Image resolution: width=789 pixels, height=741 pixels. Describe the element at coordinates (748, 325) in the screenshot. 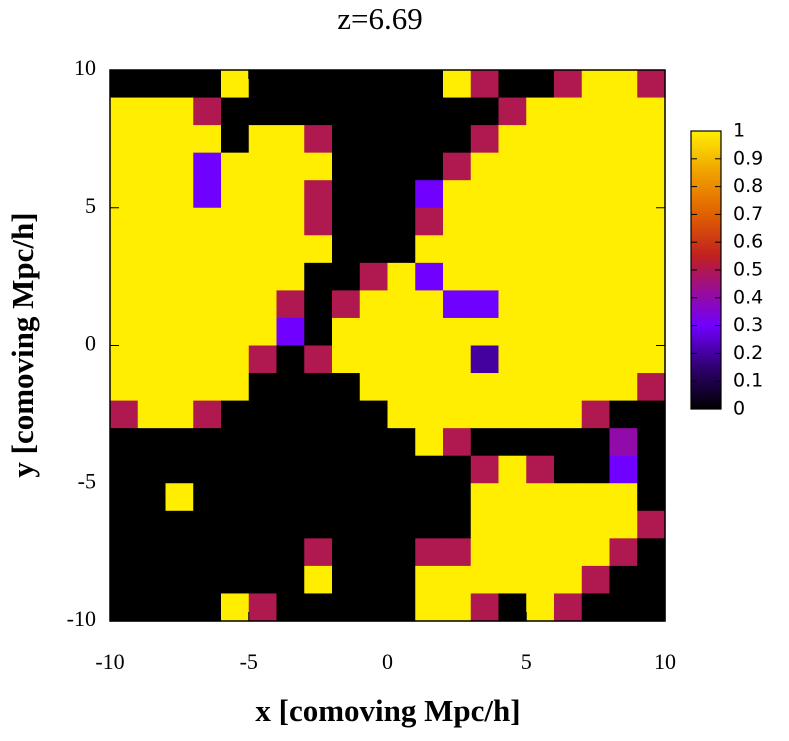

I see `colorbar-tick-label: 0.3` at that location.